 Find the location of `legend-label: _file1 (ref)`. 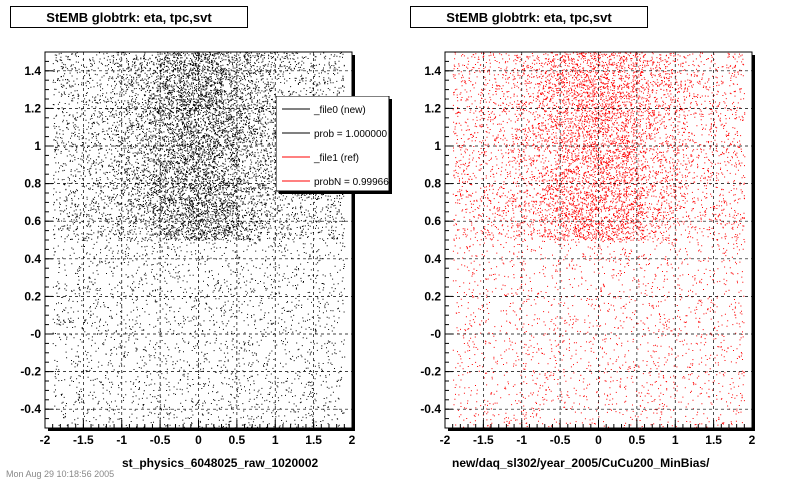

legend-label: _file1 (ref) is located at coordinates (336, 158).